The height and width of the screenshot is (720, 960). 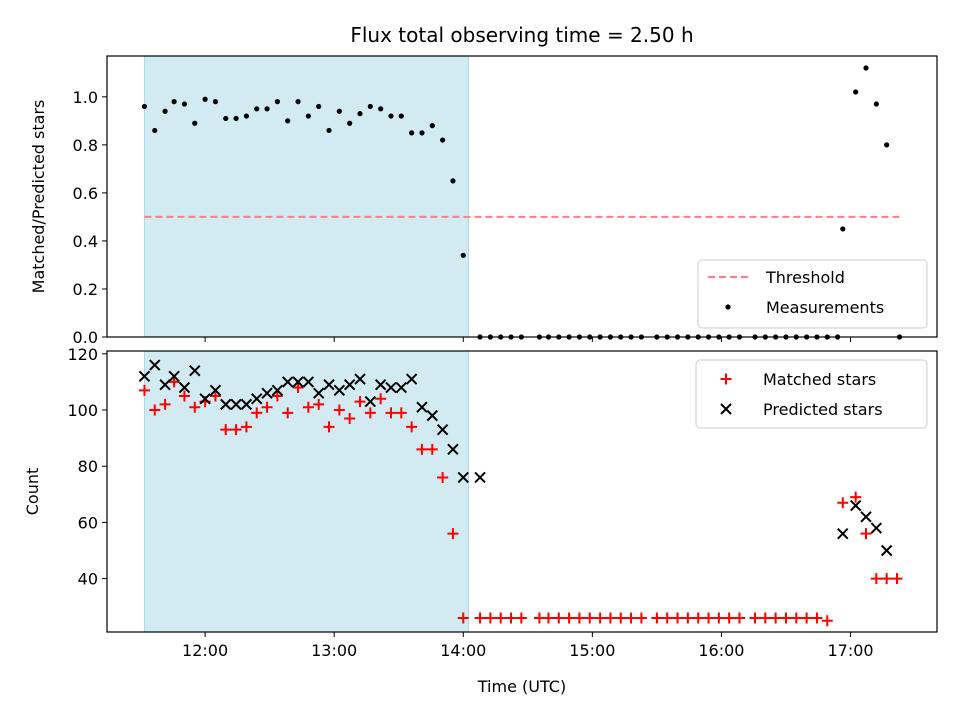 What do you see at coordinates (819, 379) in the screenshot?
I see `legend-matched-label: Matched stars` at bounding box center [819, 379].